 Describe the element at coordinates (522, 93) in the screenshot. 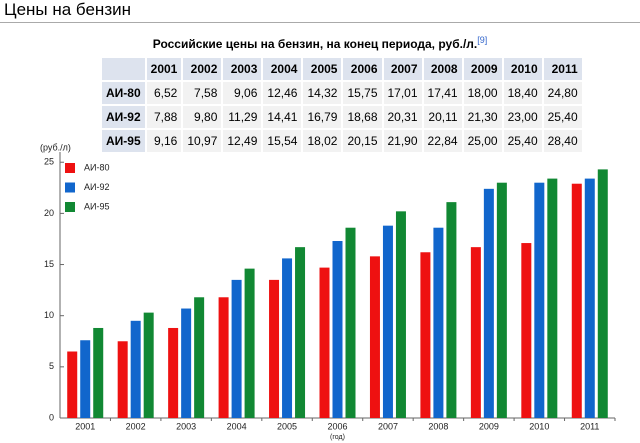

I see `table-cell: 18,40` at that location.